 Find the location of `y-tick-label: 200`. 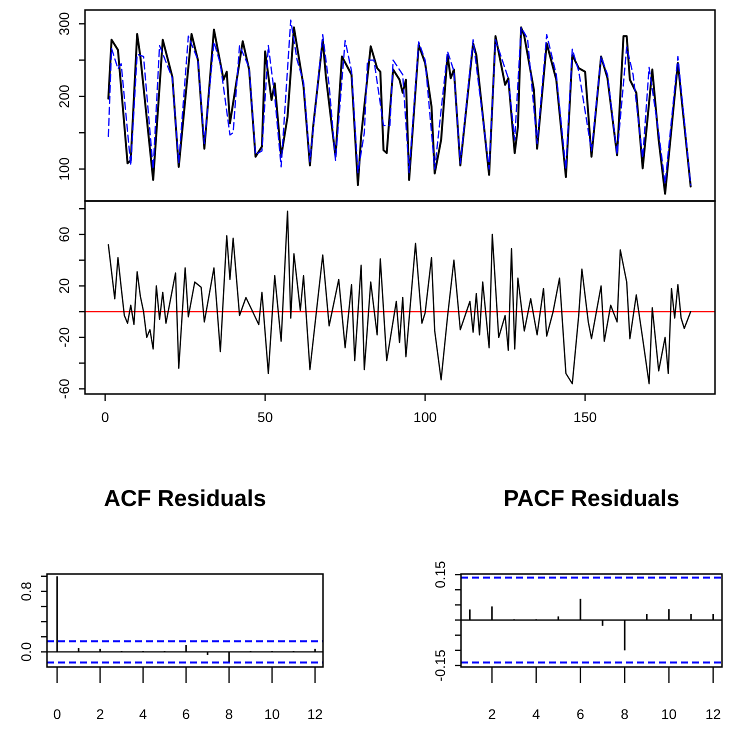

y-tick-label: 200 is located at coordinates (64, 96).